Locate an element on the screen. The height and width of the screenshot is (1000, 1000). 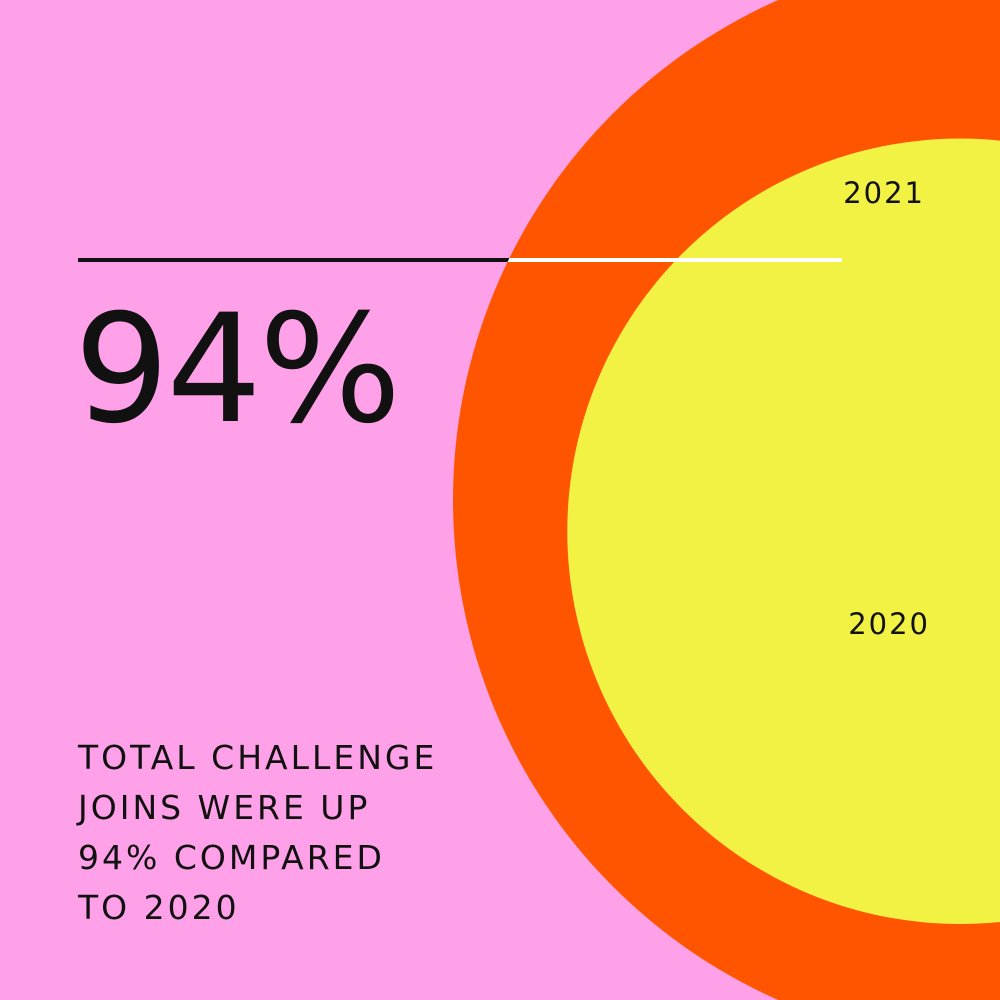
caption-line: JOINS WERE UP is located at coordinates (224, 807).